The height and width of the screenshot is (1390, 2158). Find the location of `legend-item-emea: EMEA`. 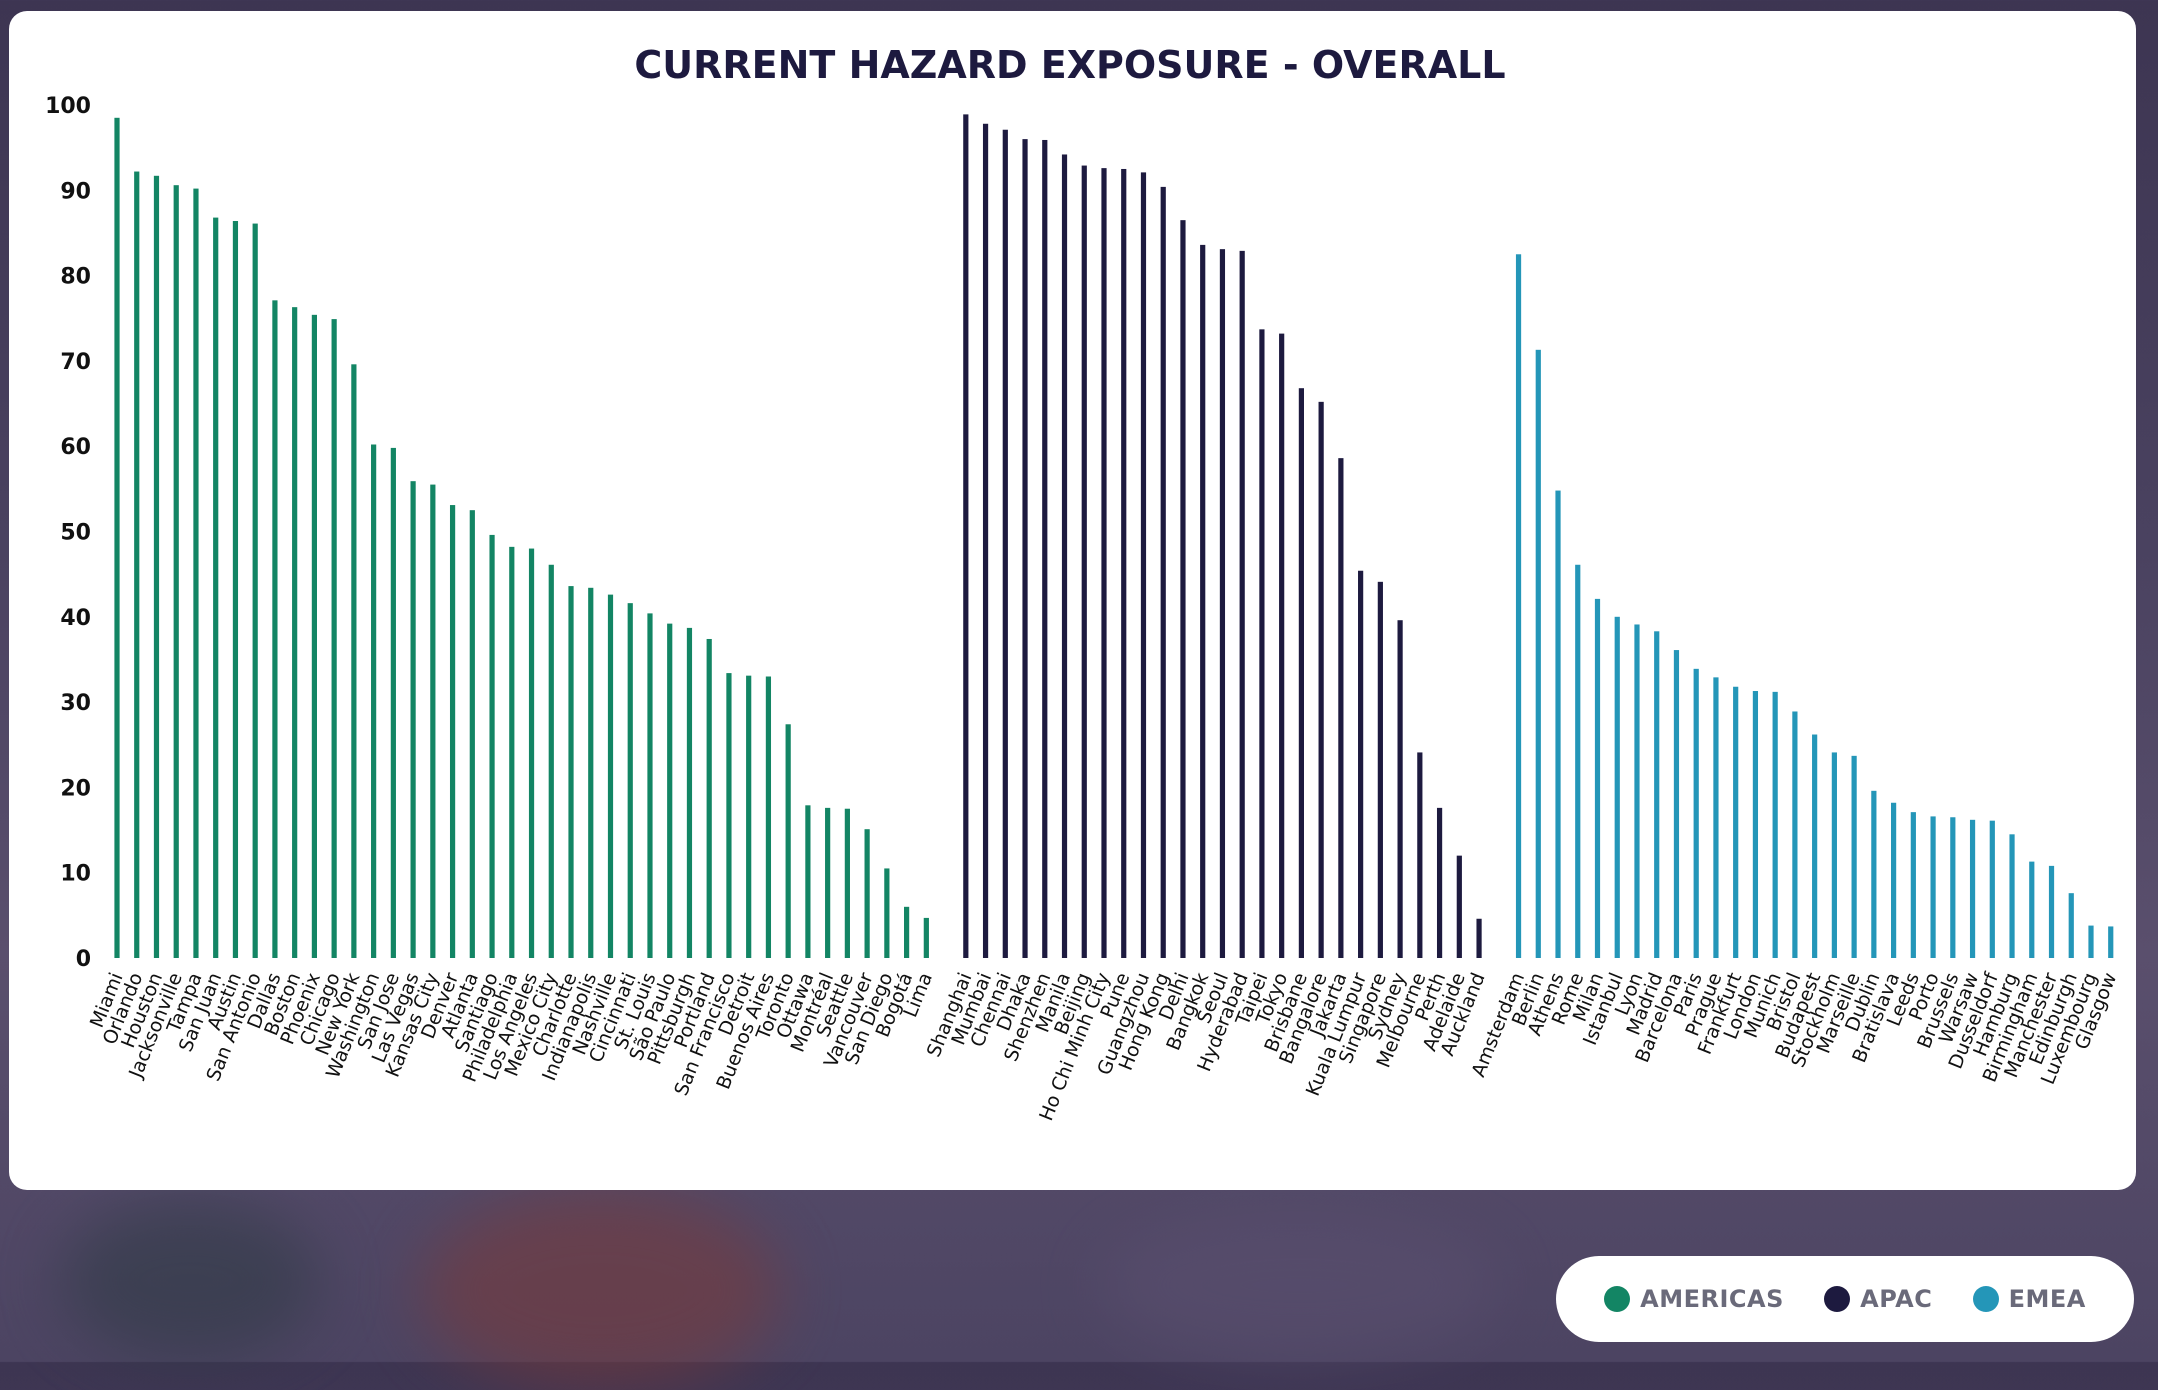

legend-item-emea: EMEA is located at coordinates (2029, 1299).